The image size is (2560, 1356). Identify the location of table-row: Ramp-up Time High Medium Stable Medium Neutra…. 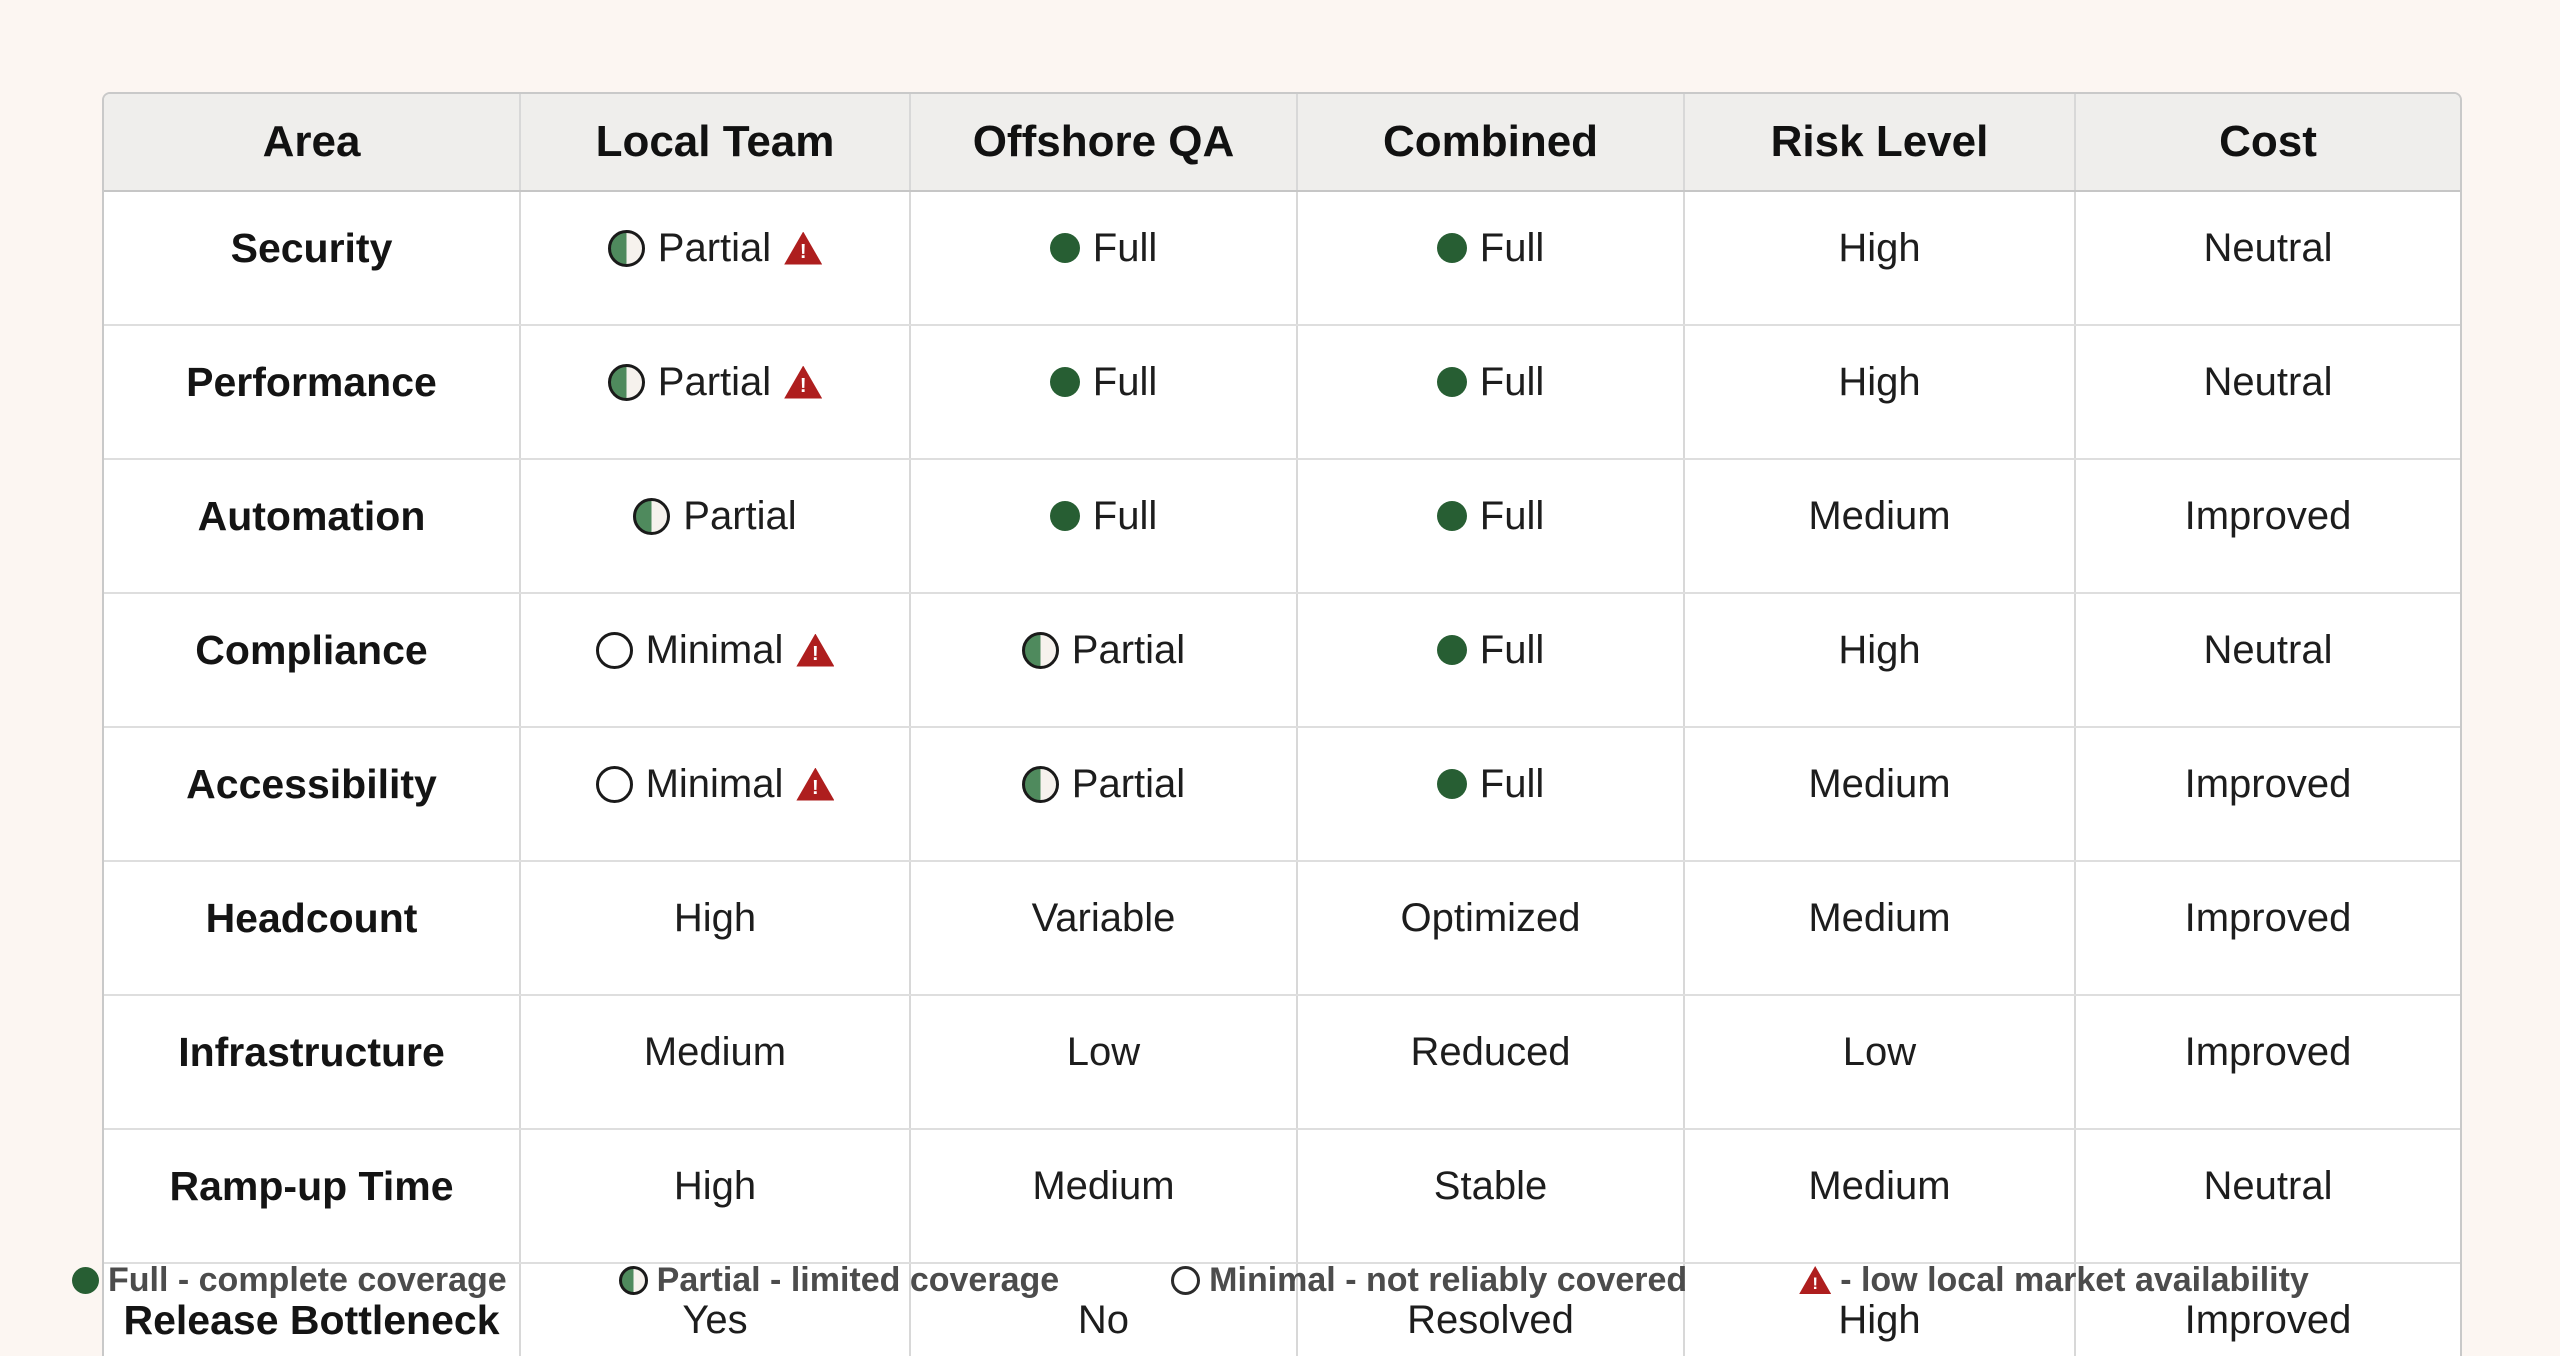
(1282, 1196).